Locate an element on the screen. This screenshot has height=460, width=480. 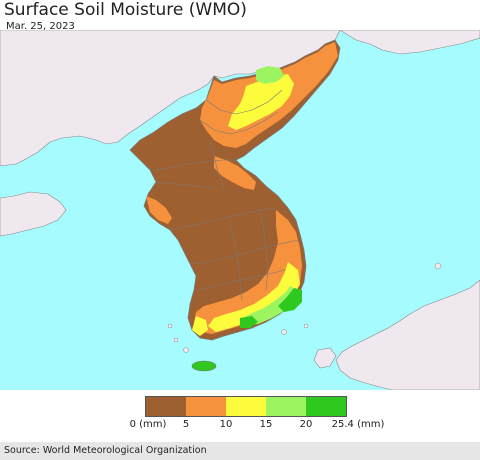
legend-label-10: 10 is located at coordinates (226, 424).